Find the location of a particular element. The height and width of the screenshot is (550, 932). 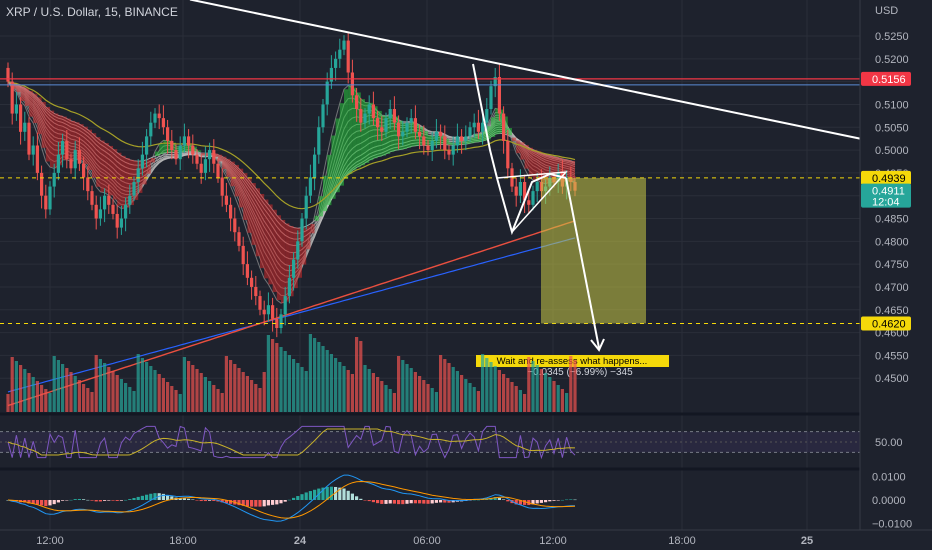

price-axis is located at coordinates (896, 265).